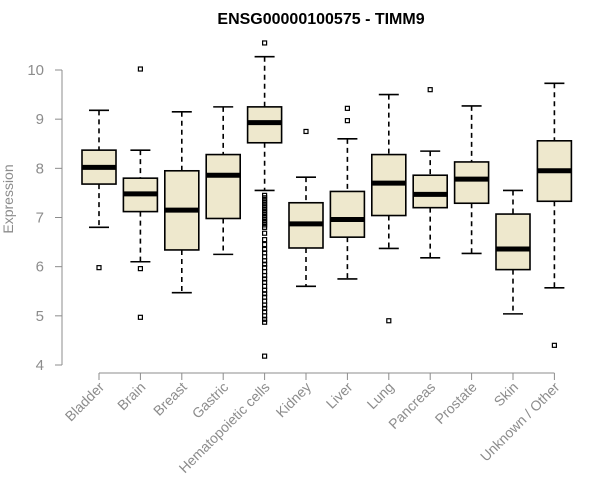 This screenshot has height=500, width=600. Describe the element at coordinates (554, 215) in the screenshot. I see `box-unknown-other` at that location.